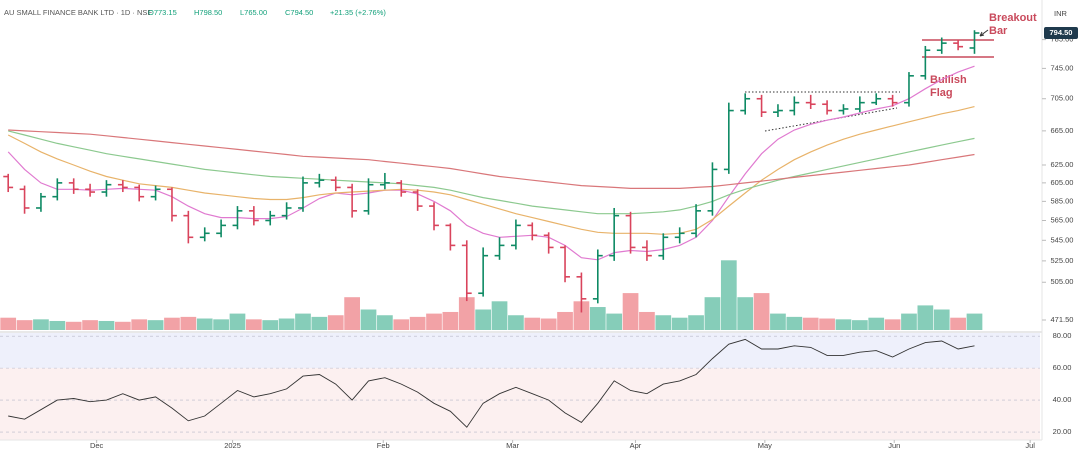 The height and width of the screenshot is (450, 1080). What do you see at coordinates (491, 159) in the screenshot?
I see `moving-average-line` at bounding box center [491, 159].